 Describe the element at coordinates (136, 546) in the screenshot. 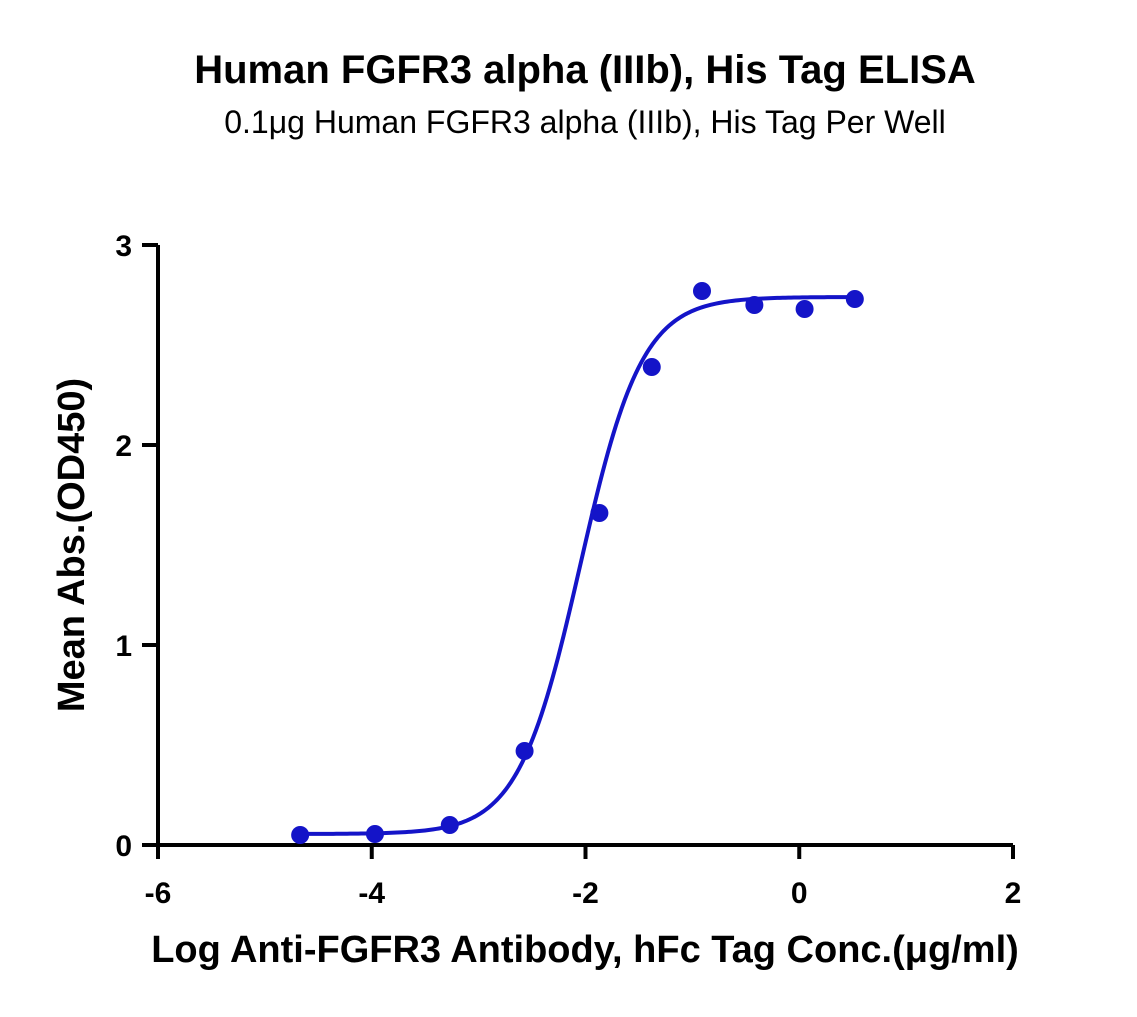

I see `y-ticks: 0 1 2 3` at that location.